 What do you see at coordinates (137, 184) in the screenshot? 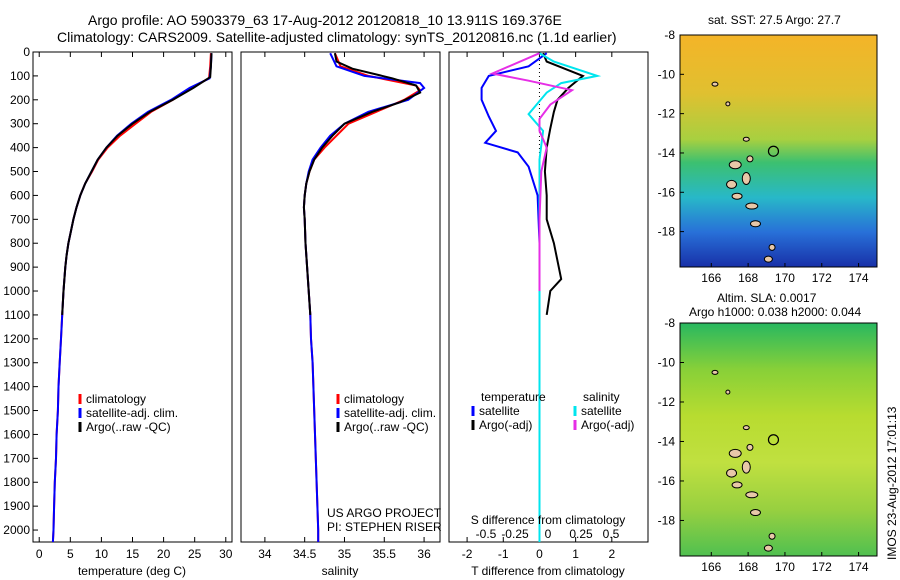
I see `temperature-profile-series-argo-raw-qc-` at bounding box center [137, 184].